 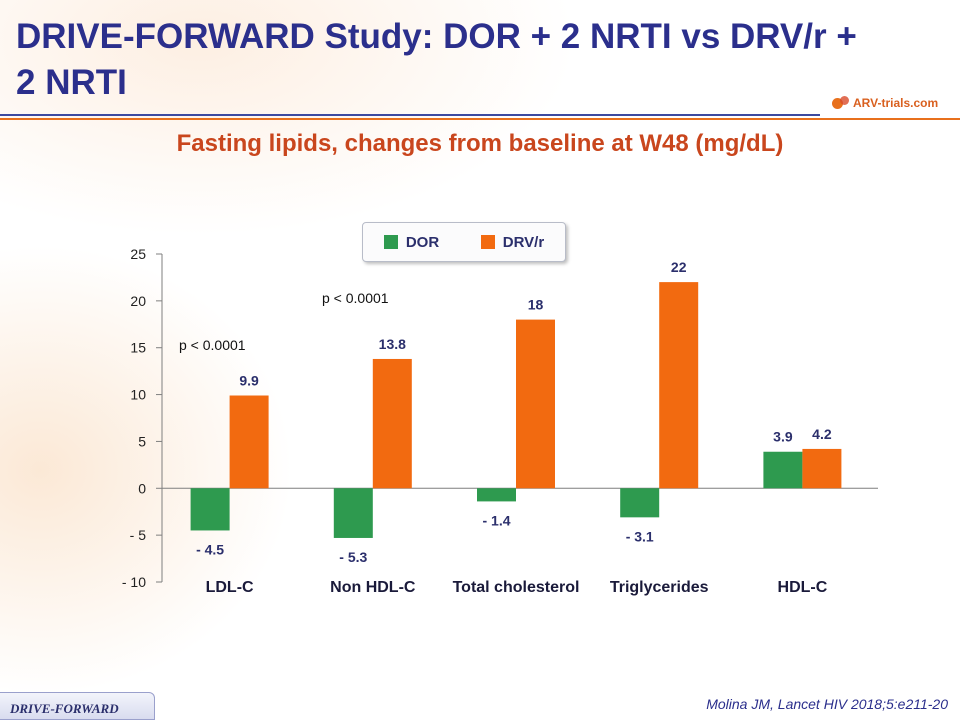 What do you see at coordinates (142, 441) in the screenshot?
I see `y-tick-label: 5` at bounding box center [142, 441].